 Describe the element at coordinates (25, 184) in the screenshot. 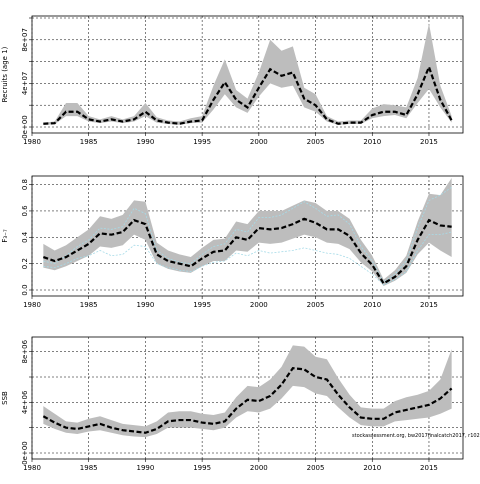

I see `y-tick-label: 0.8` at that location.